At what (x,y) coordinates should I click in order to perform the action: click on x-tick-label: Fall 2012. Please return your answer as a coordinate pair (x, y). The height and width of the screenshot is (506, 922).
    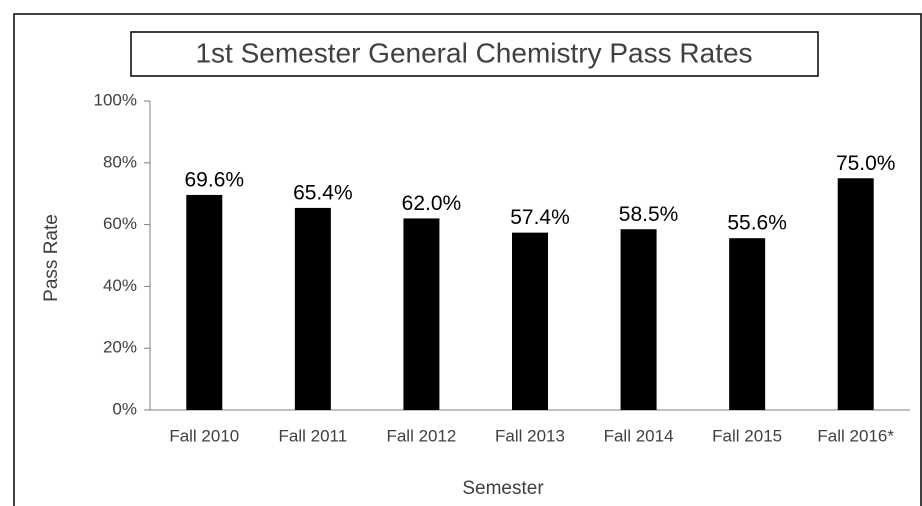
    Looking at the image, I should click on (421, 435).